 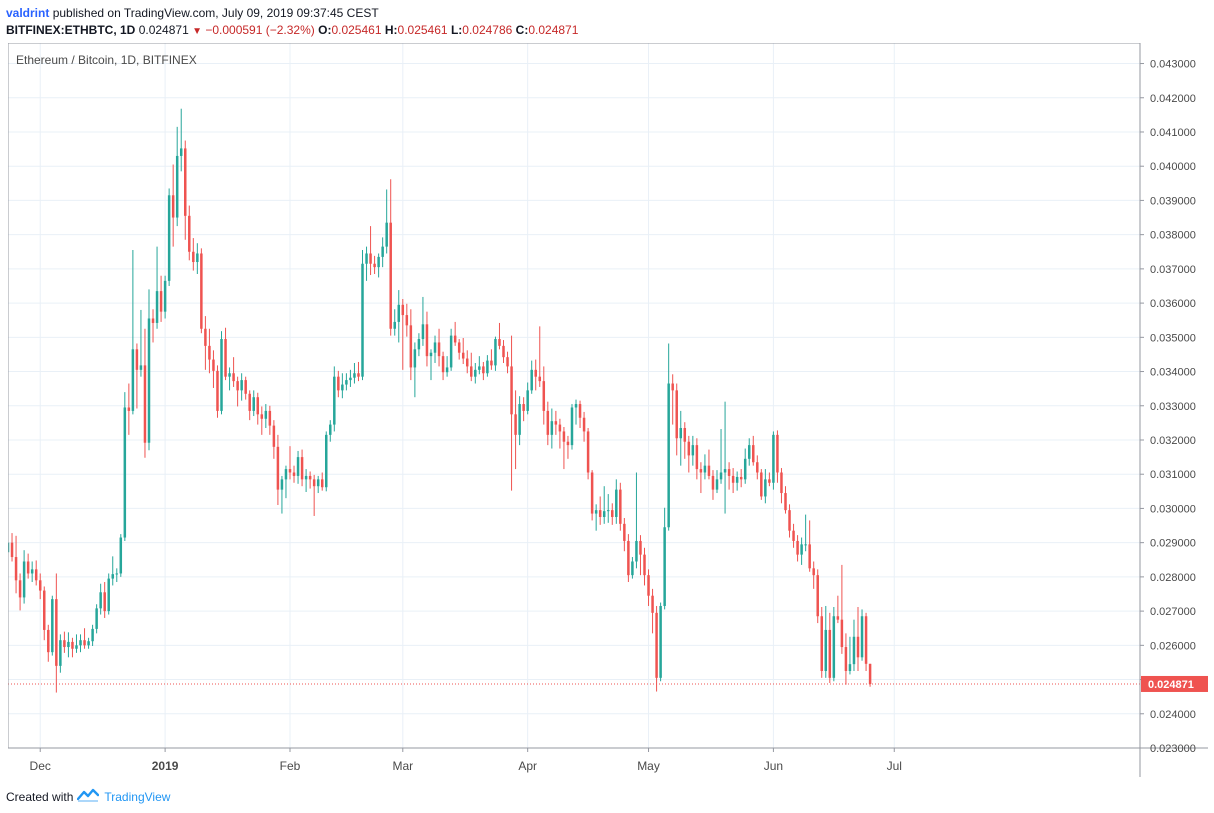 What do you see at coordinates (137, 797) in the screenshot?
I see `tradingview-link: TradingView` at bounding box center [137, 797].